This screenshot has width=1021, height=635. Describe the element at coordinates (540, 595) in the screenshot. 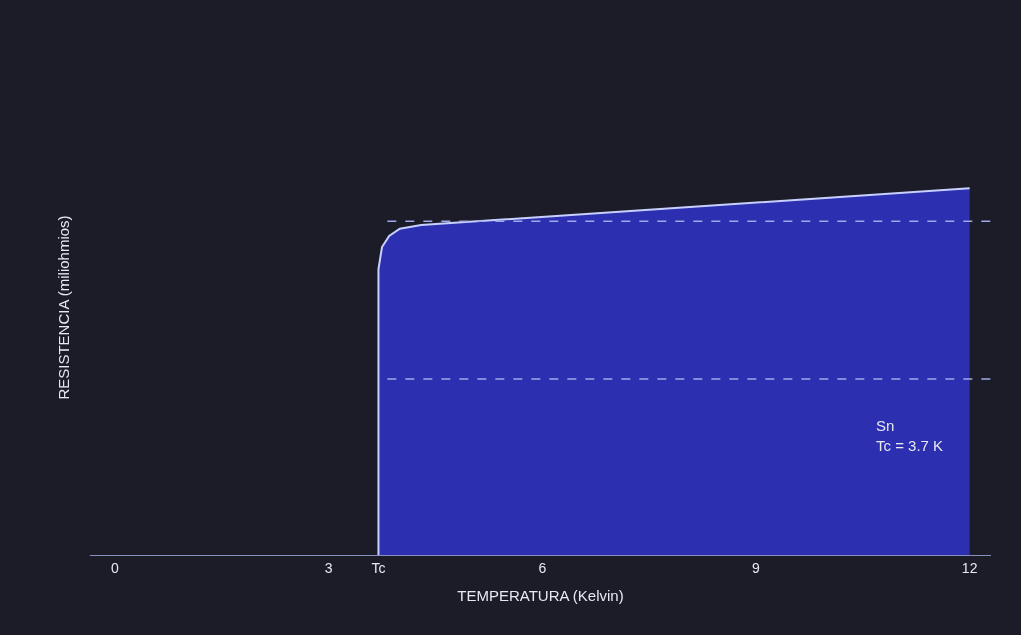

I see `x-axis-title: TEMPERATURA (Kelvin)` at that location.